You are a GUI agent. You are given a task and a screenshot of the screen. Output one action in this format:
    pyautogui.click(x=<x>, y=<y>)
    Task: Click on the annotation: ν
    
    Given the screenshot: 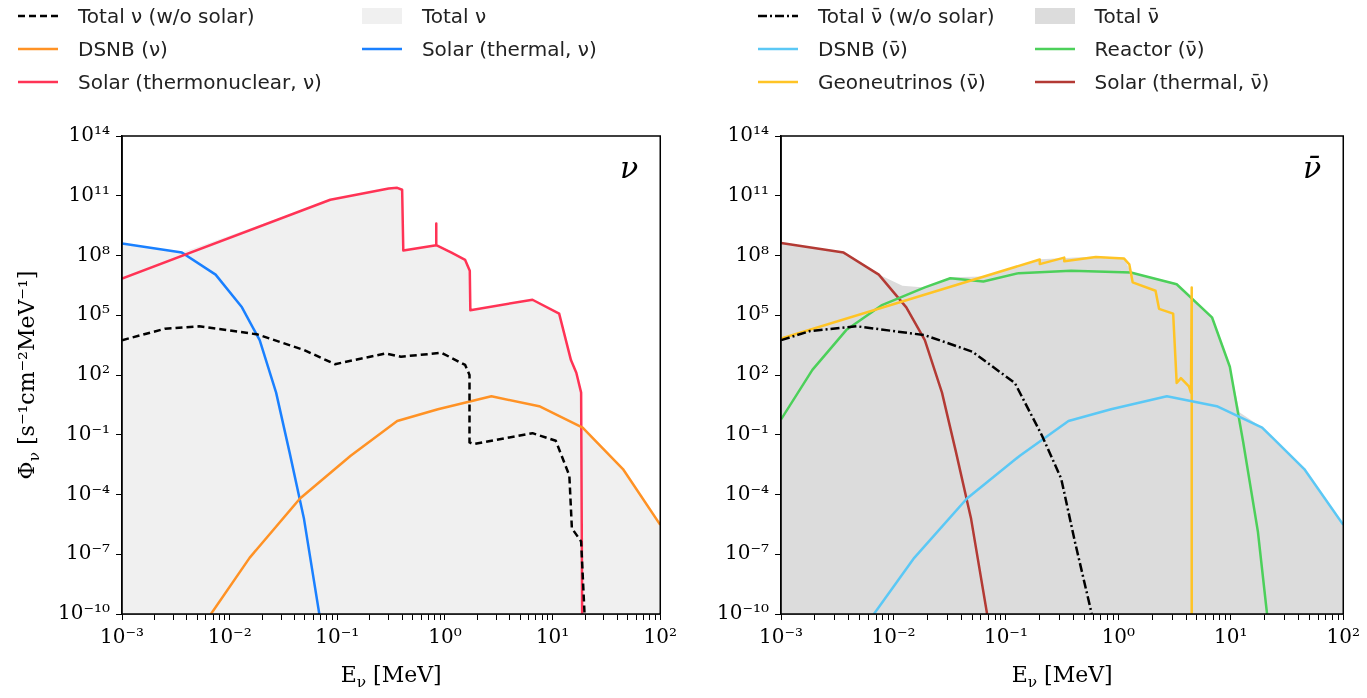 What is the action you would take?
    pyautogui.click(x=629, y=167)
    